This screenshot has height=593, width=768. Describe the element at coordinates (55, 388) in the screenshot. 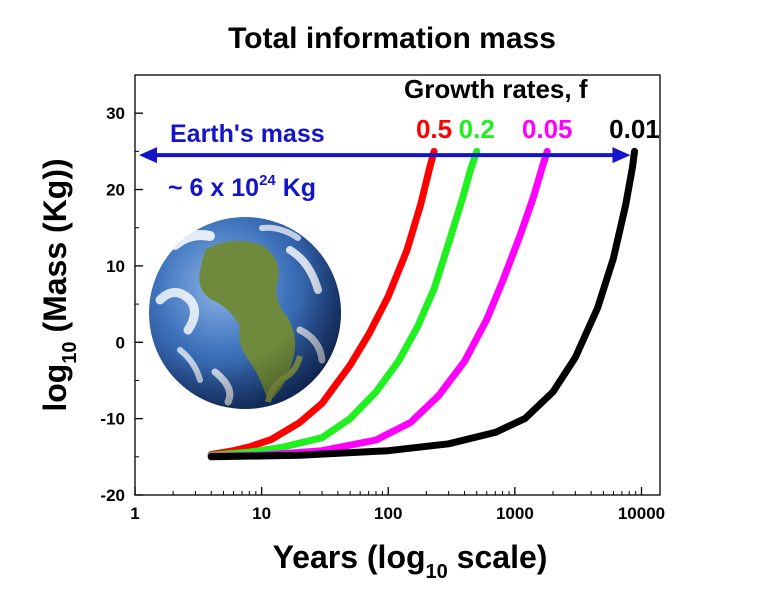

I see `y-axis-label-main: log` at that location.